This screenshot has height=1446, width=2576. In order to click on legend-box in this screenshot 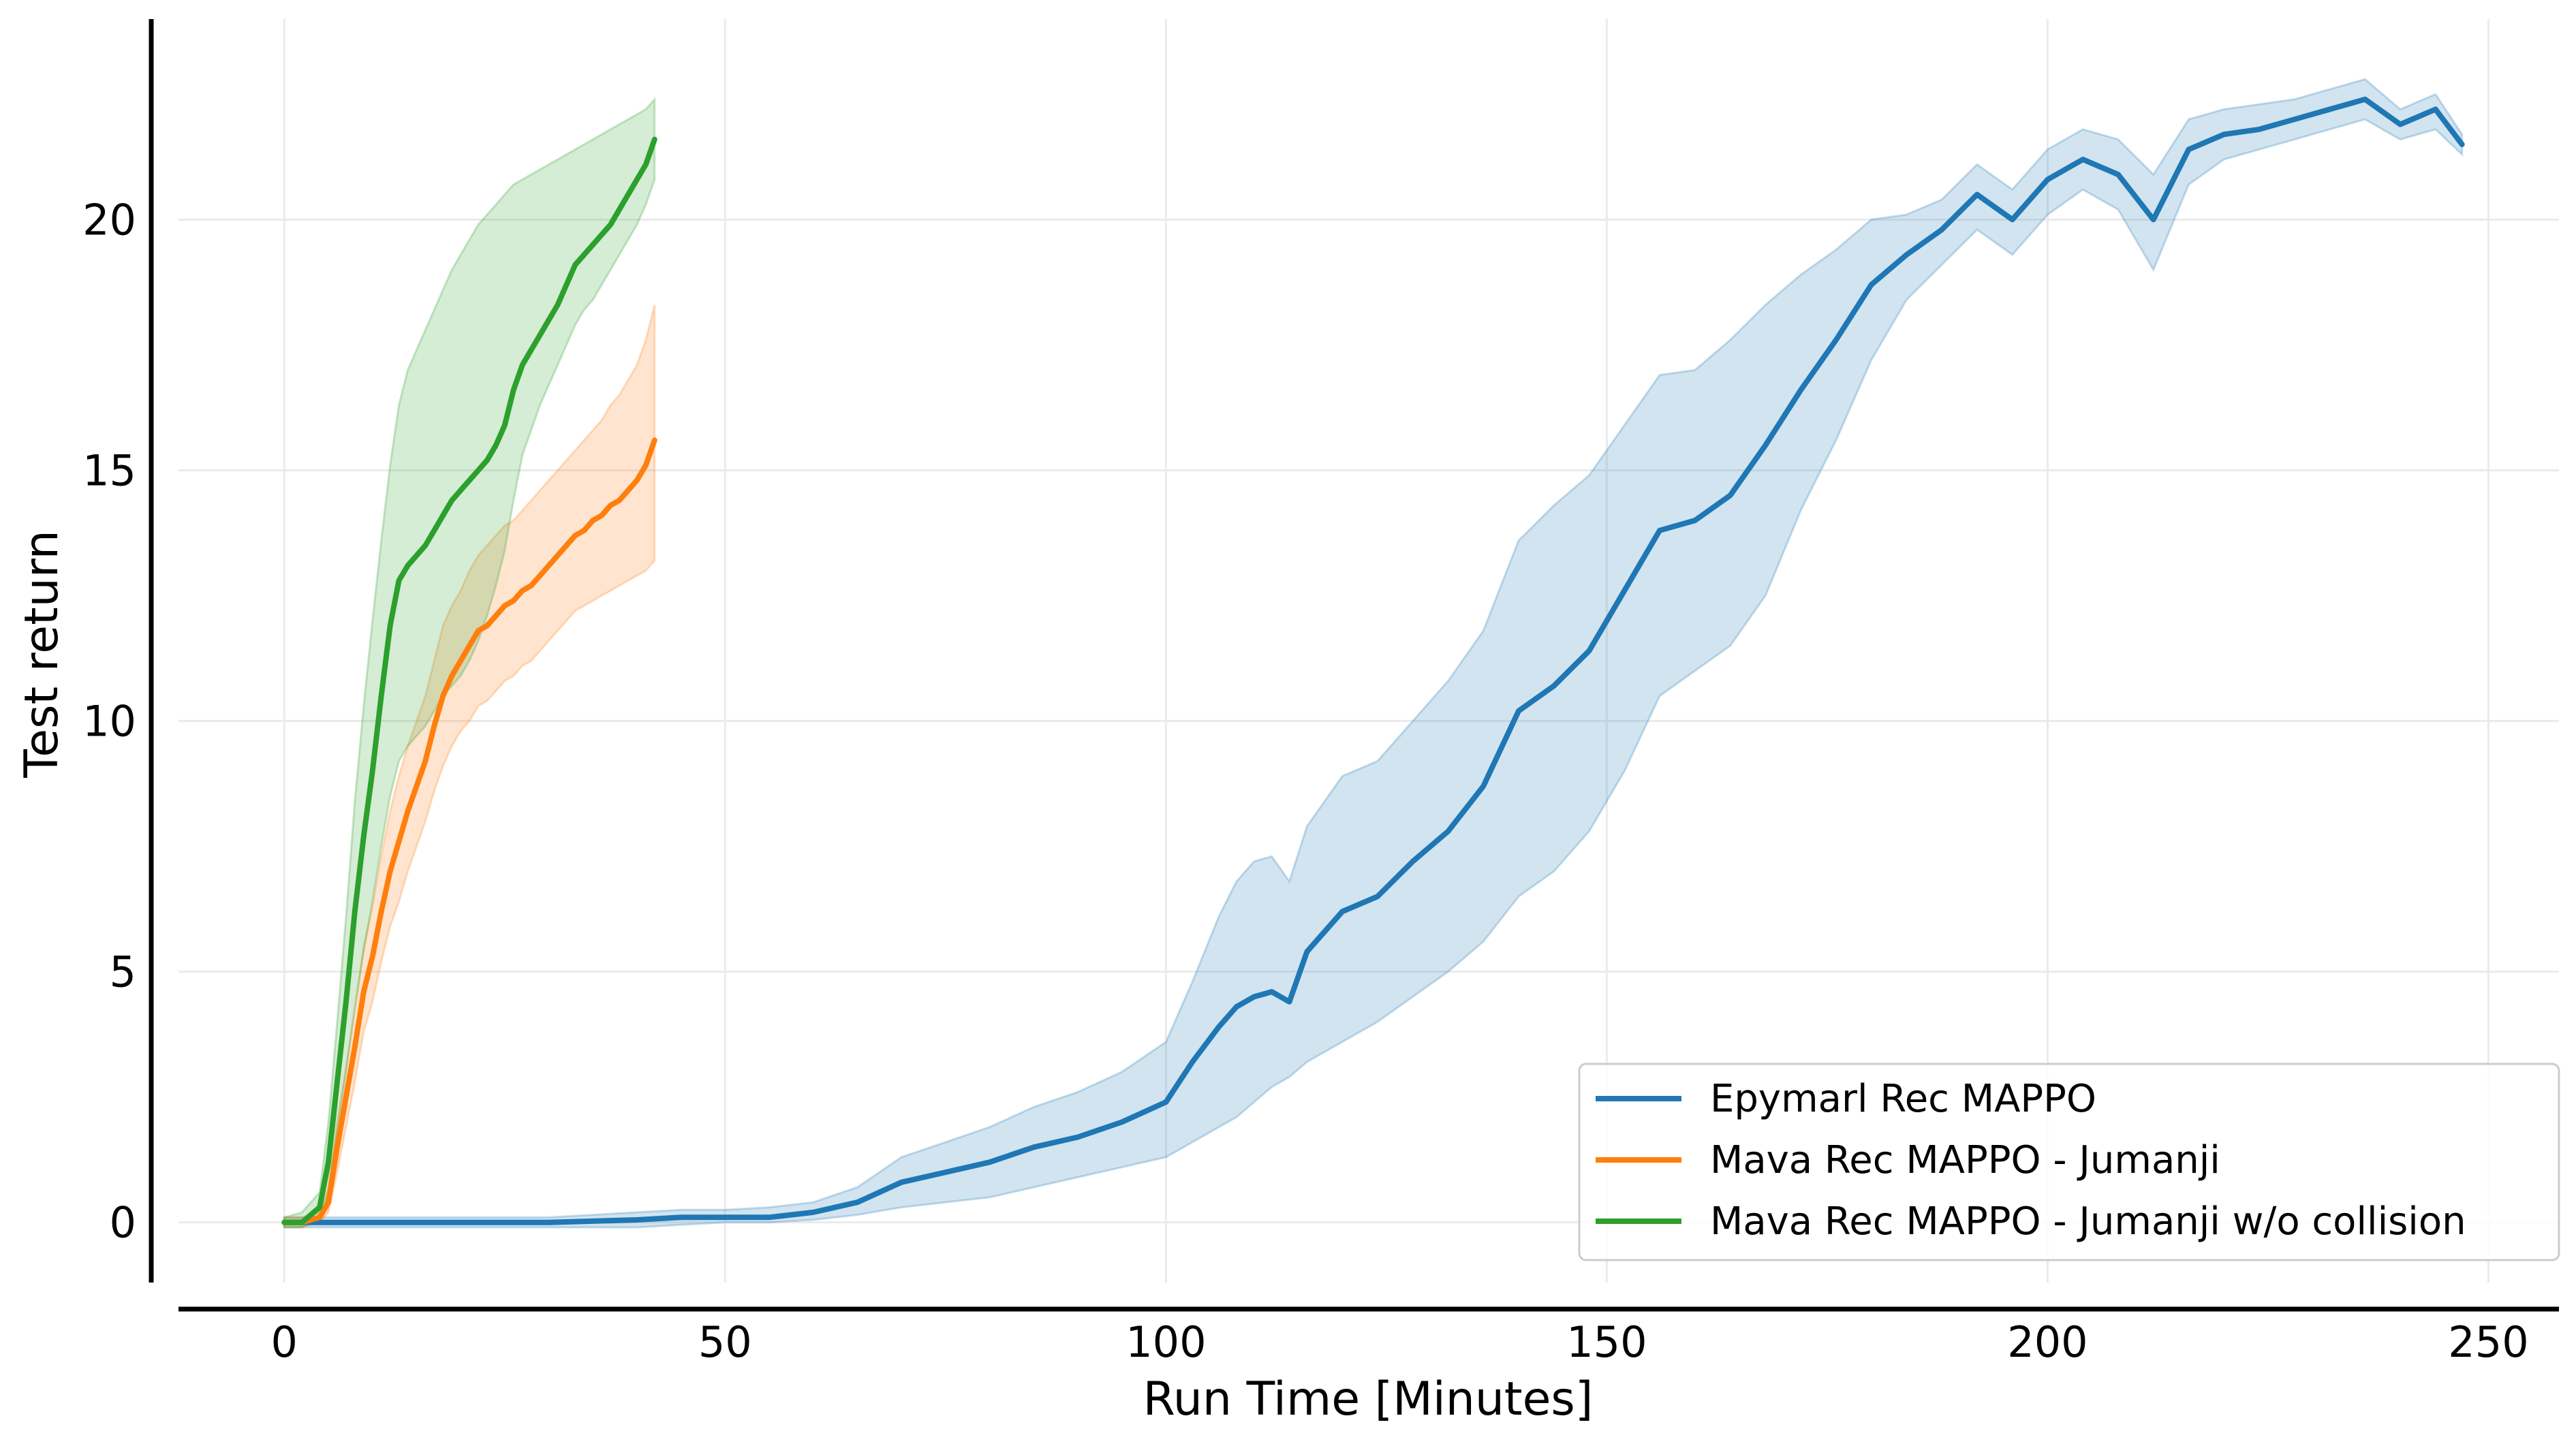, I will do `click(2069, 1162)`.